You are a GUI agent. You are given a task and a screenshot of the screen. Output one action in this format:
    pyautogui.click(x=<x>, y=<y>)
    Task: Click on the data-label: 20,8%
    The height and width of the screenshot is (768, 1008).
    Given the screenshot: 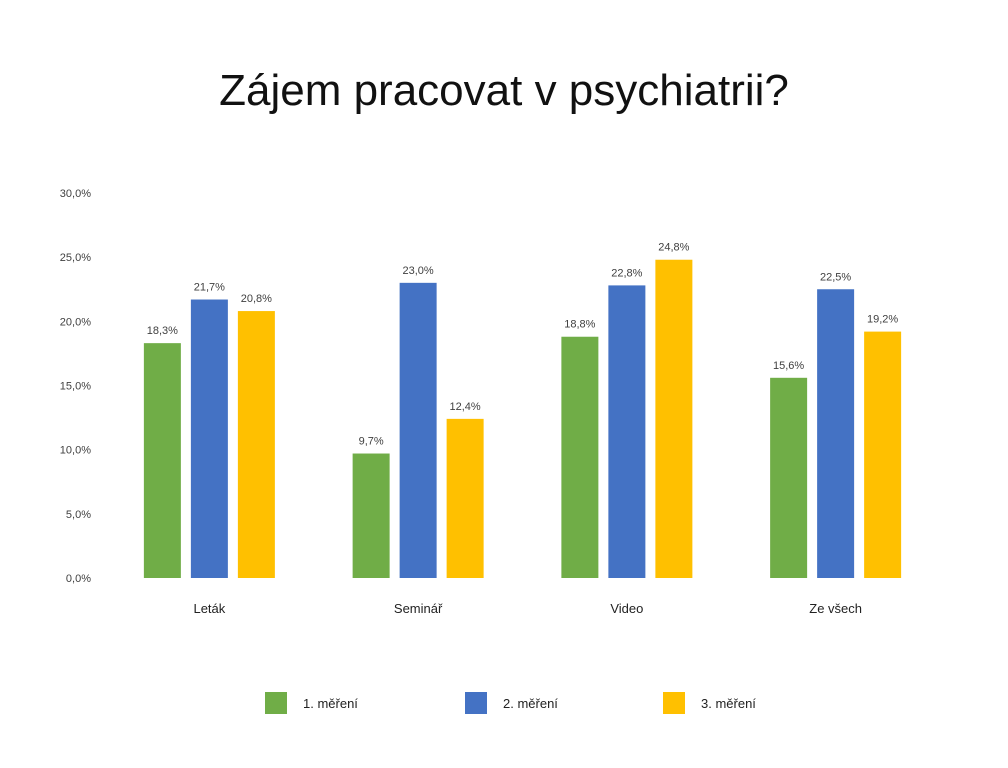 What is the action you would take?
    pyautogui.click(x=256, y=299)
    